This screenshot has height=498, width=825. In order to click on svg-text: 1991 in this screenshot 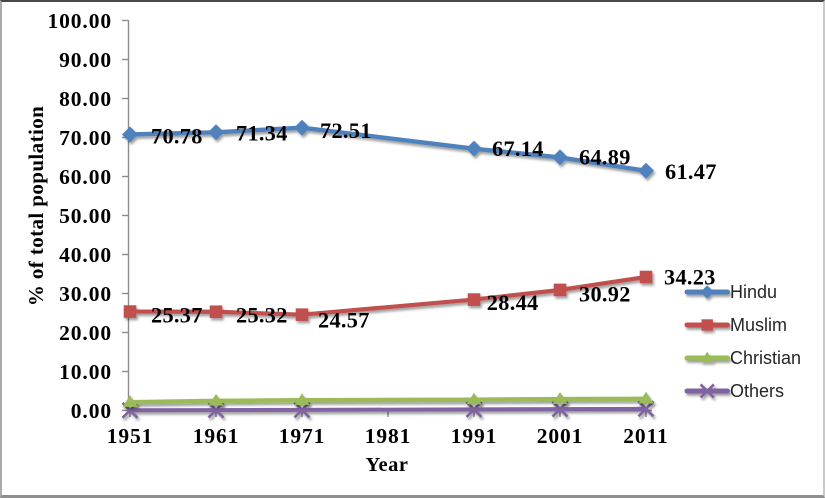, I will do `click(474, 436)`.